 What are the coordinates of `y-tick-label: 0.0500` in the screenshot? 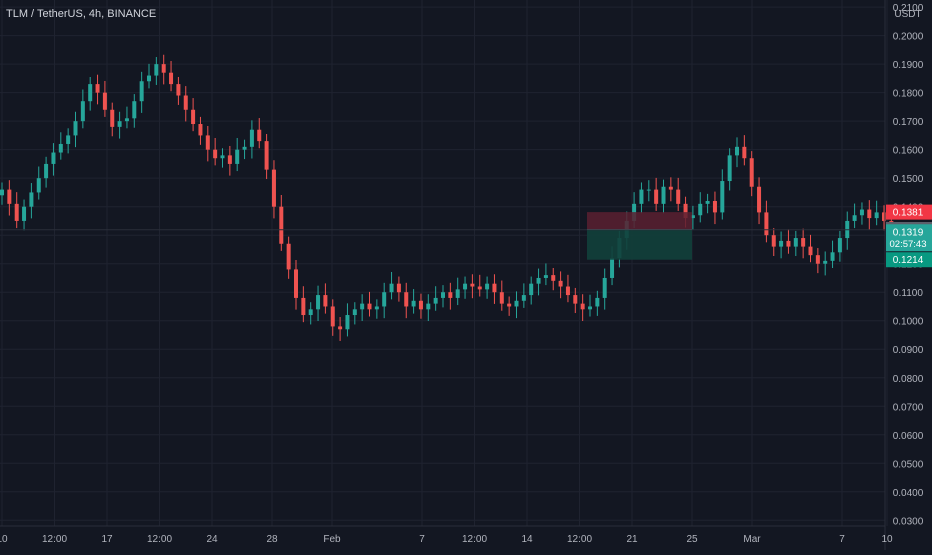 It's located at (908, 464).